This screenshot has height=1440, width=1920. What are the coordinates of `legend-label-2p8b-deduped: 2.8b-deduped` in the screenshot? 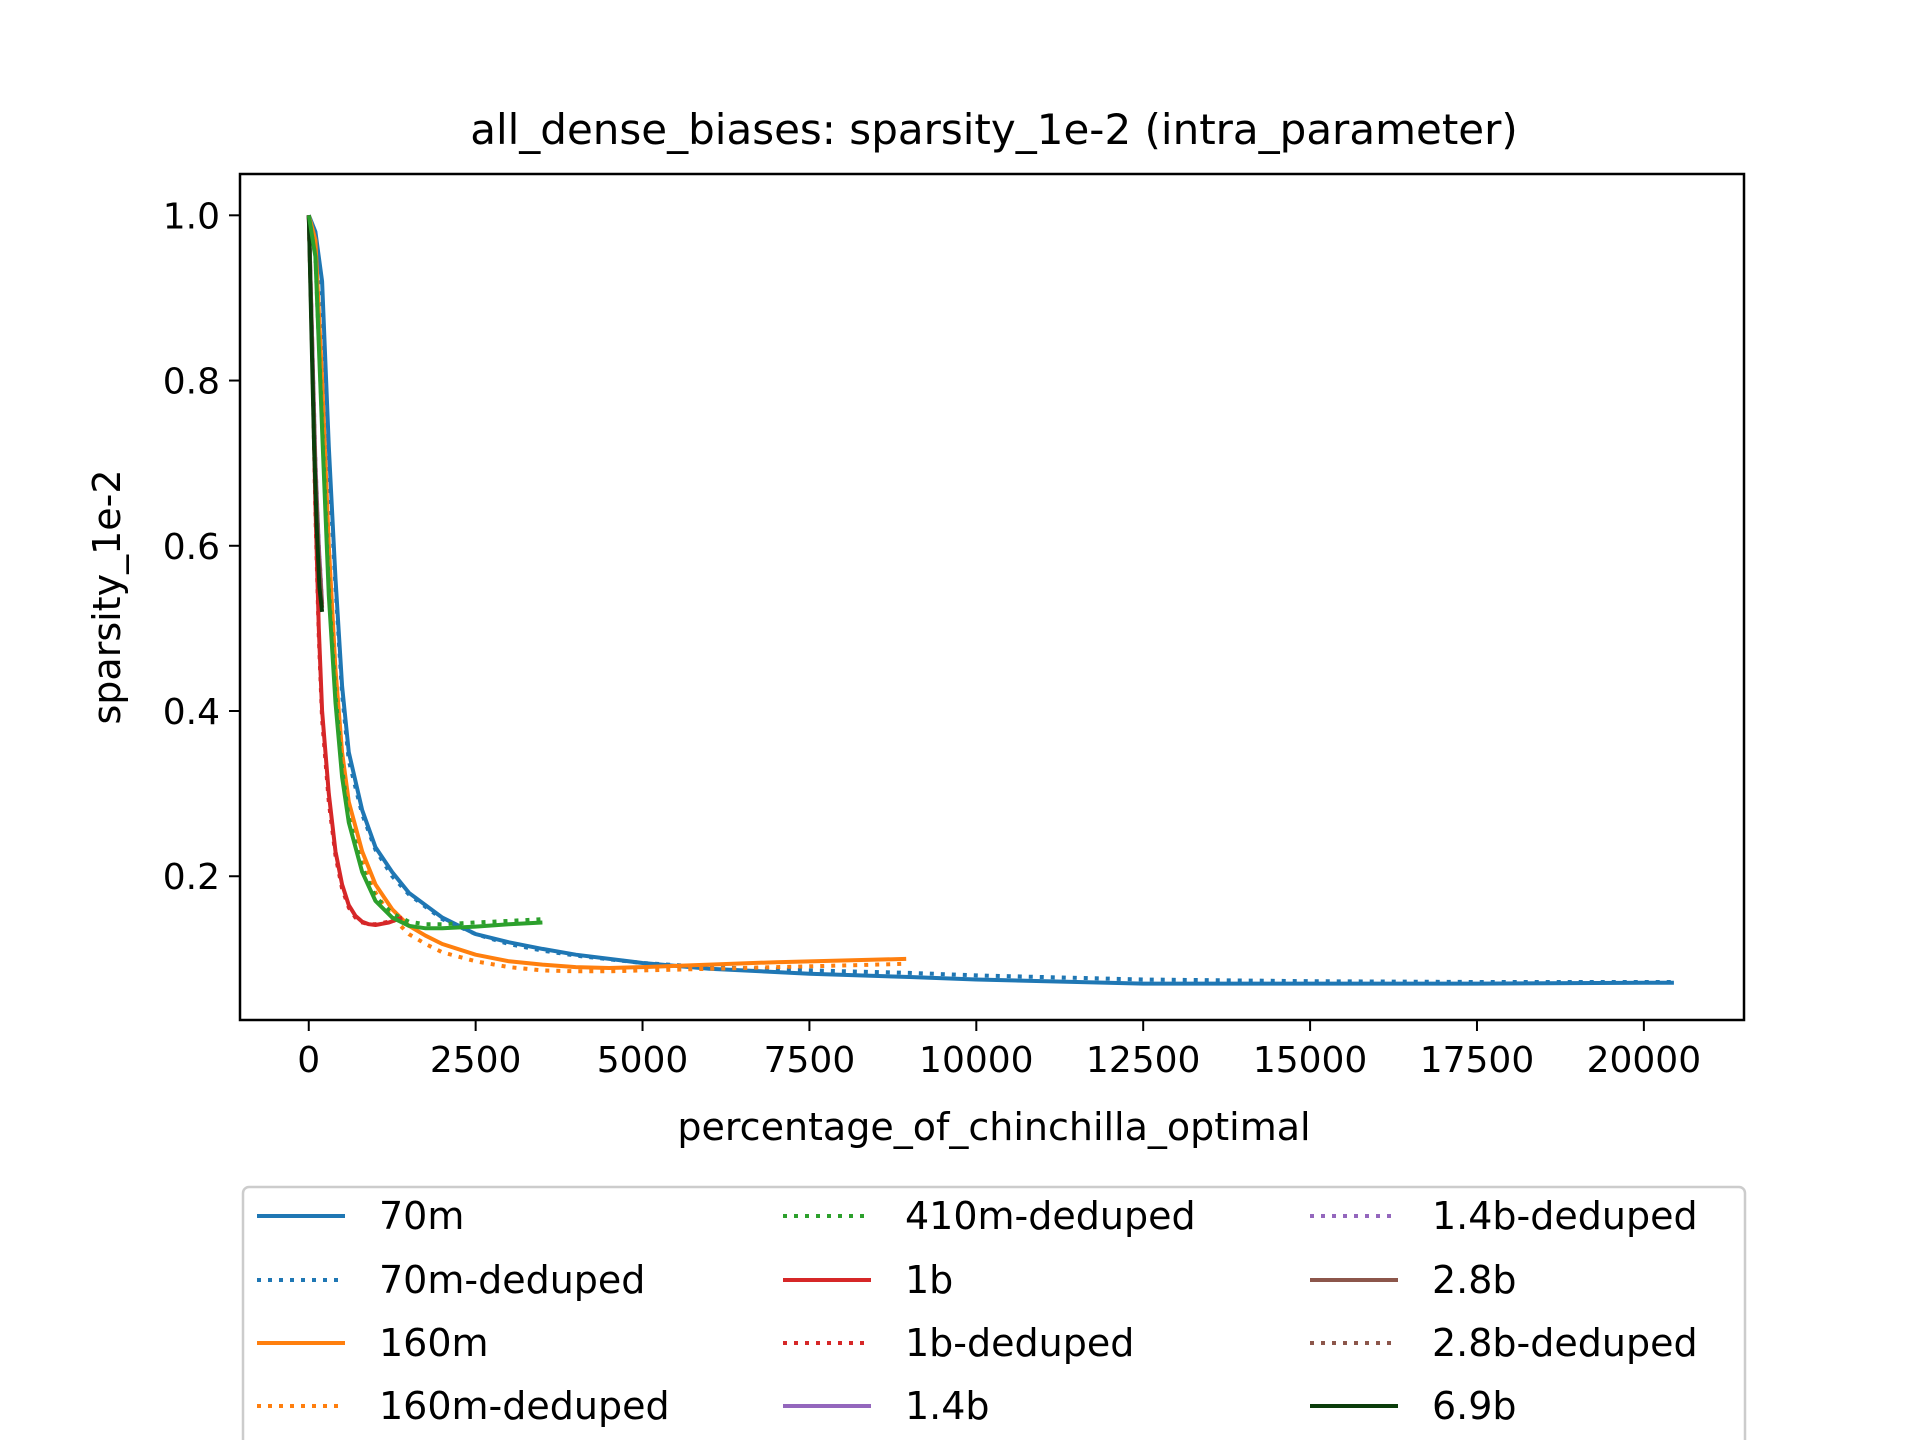 It's located at (1565, 1343).